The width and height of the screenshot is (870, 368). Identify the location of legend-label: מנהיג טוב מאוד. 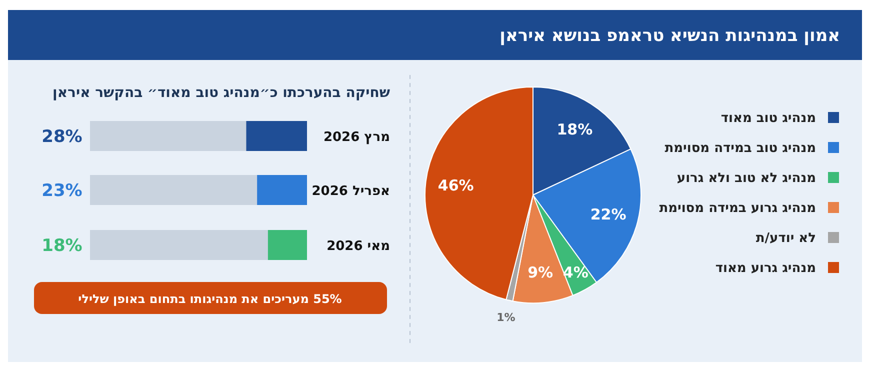
(768, 118).